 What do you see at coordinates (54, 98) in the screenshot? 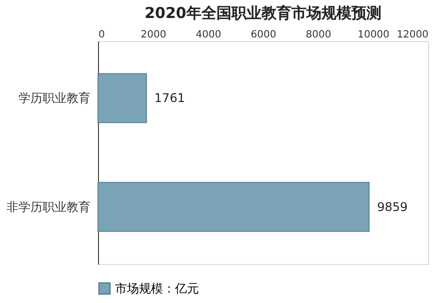
I see `y-tick-label: 学历职业教育` at bounding box center [54, 98].